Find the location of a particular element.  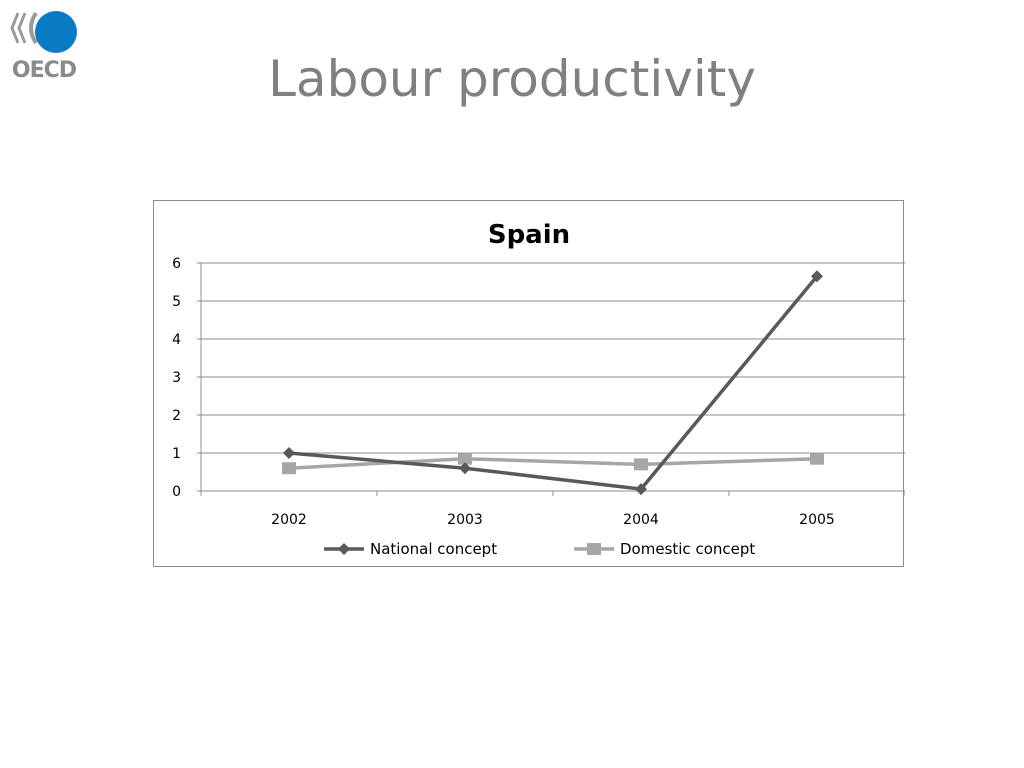

x-tick-label: 2003 is located at coordinates (465, 520).